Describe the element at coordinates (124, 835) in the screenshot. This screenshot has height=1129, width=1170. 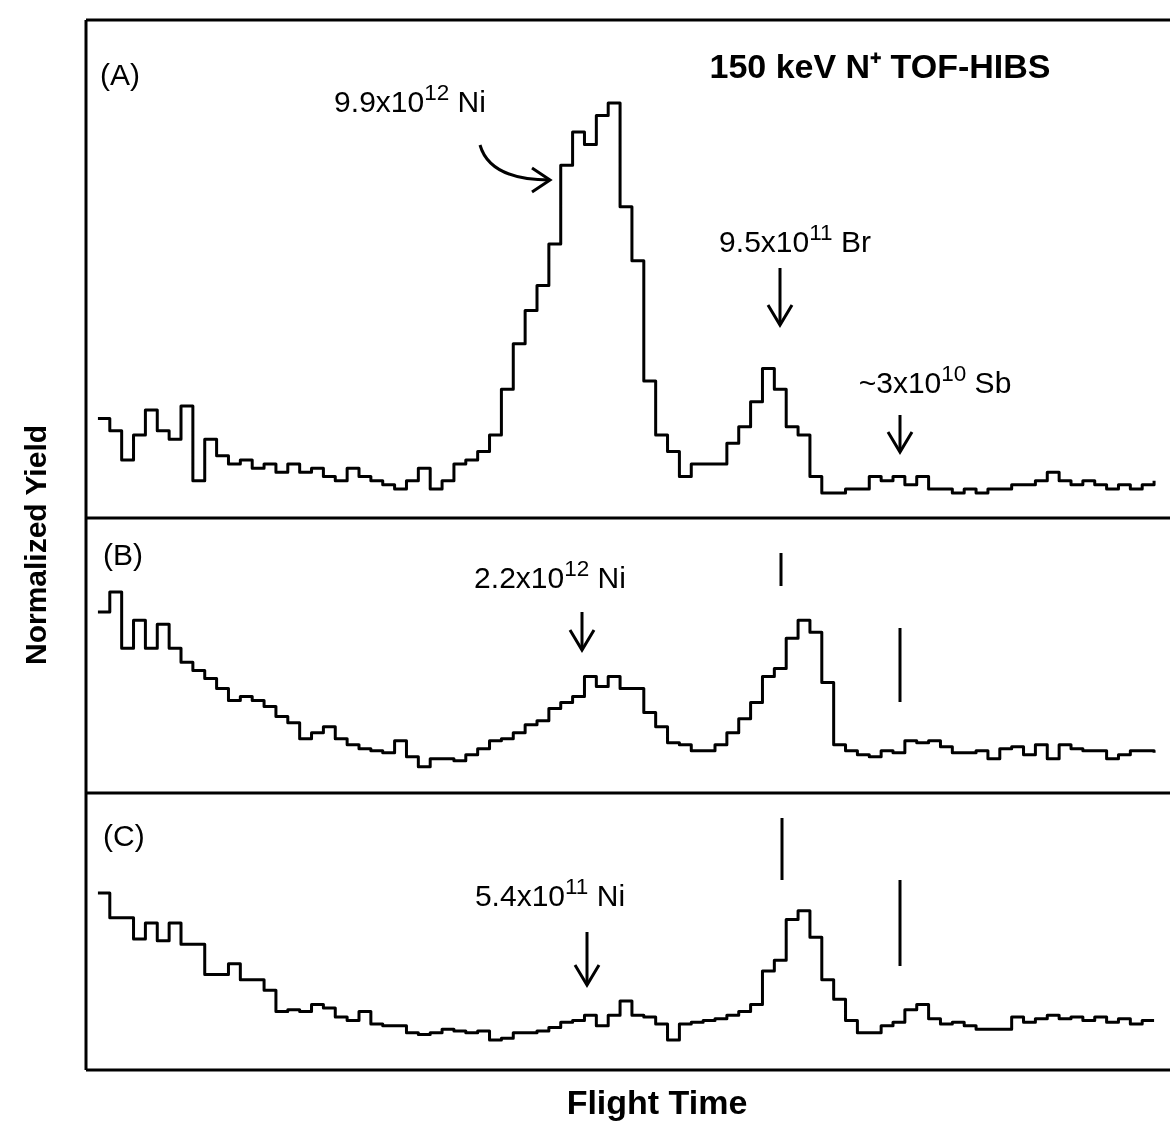
I see `text: (C)` at that location.